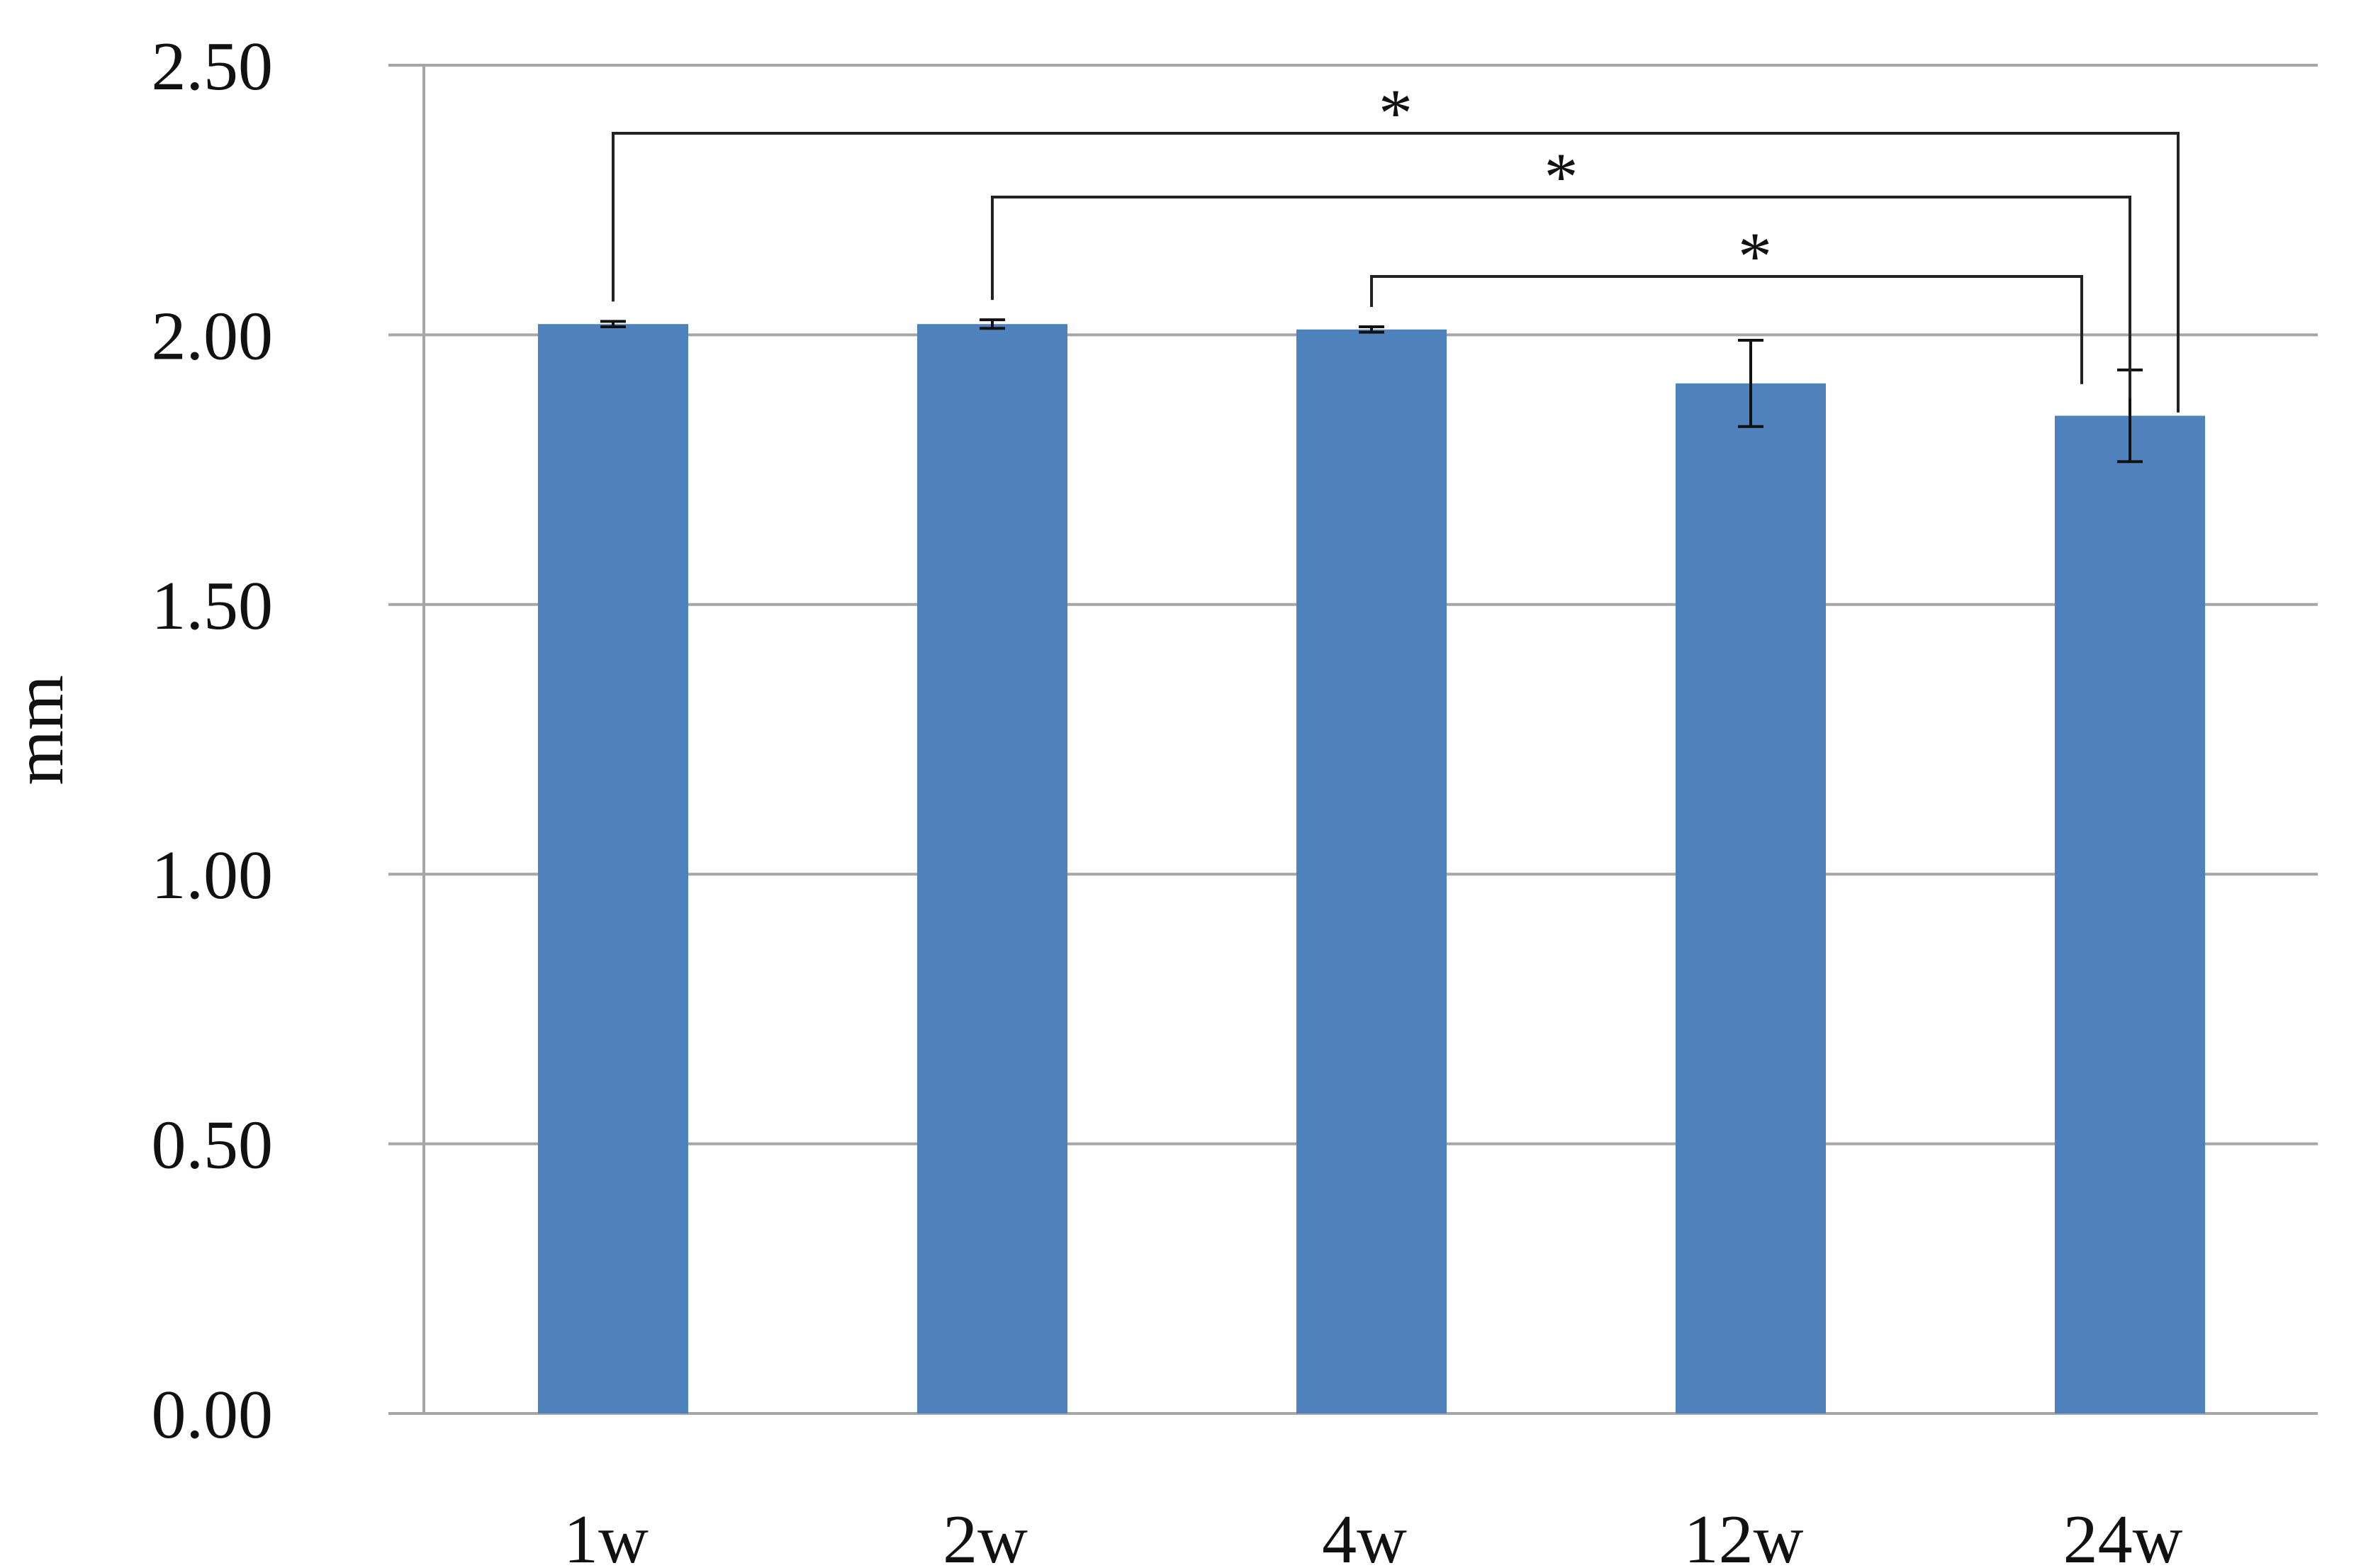 The image size is (2361, 1568). I want to click on error-bars, so click(1372, 391).